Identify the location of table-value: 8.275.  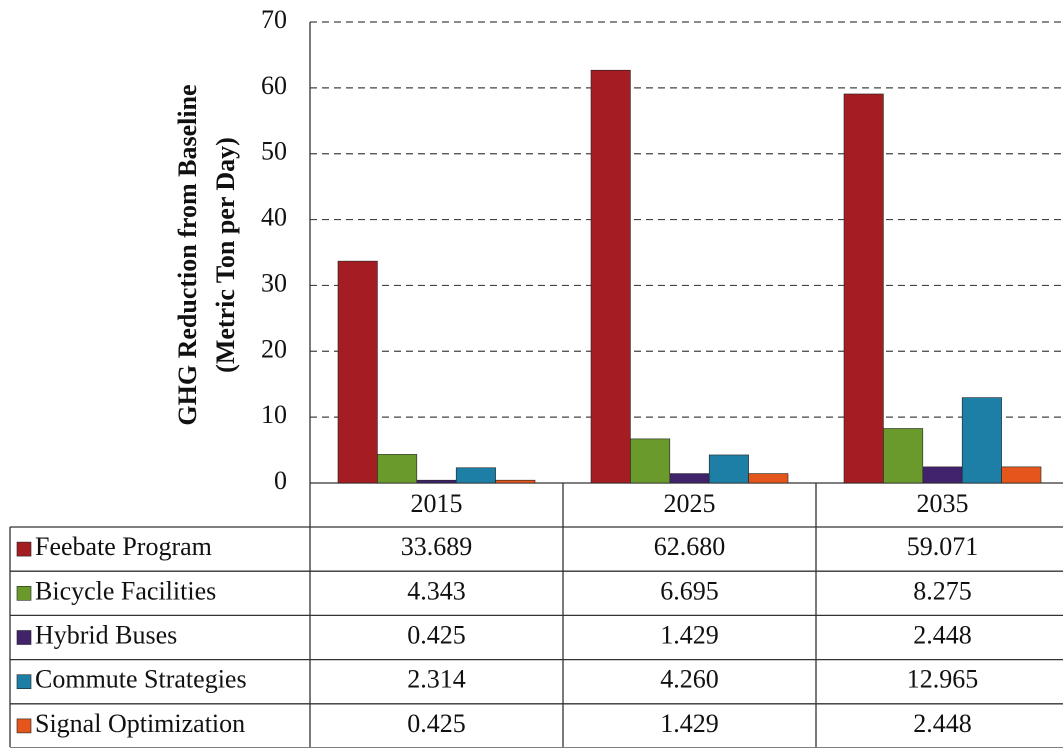
(942, 590).